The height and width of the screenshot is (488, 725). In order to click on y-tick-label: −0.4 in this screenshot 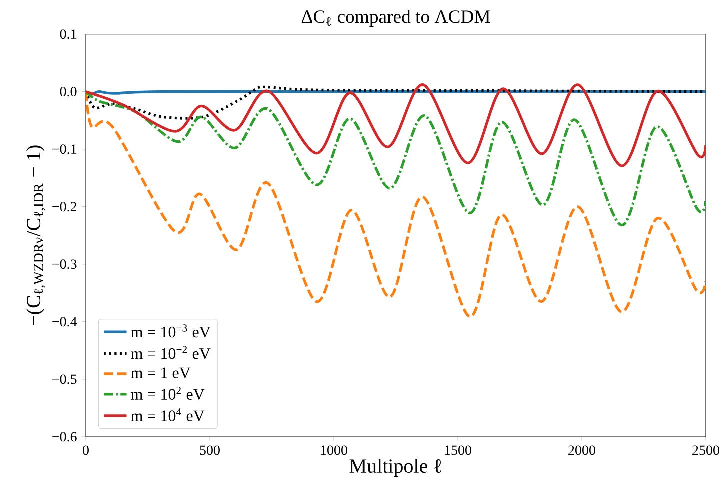, I will do `click(65, 322)`.